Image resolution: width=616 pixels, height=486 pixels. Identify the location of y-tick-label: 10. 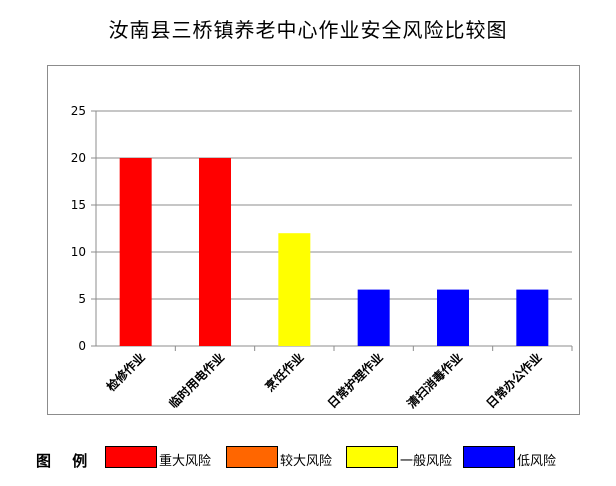
(78, 252).